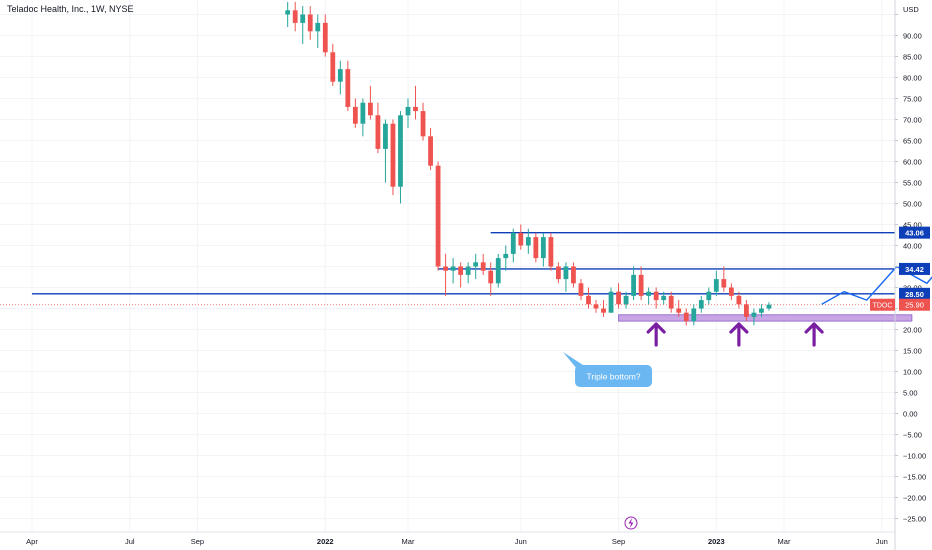  What do you see at coordinates (912, 204) in the screenshot?
I see `price-tick-label: 50.00` at bounding box center [912, 204].